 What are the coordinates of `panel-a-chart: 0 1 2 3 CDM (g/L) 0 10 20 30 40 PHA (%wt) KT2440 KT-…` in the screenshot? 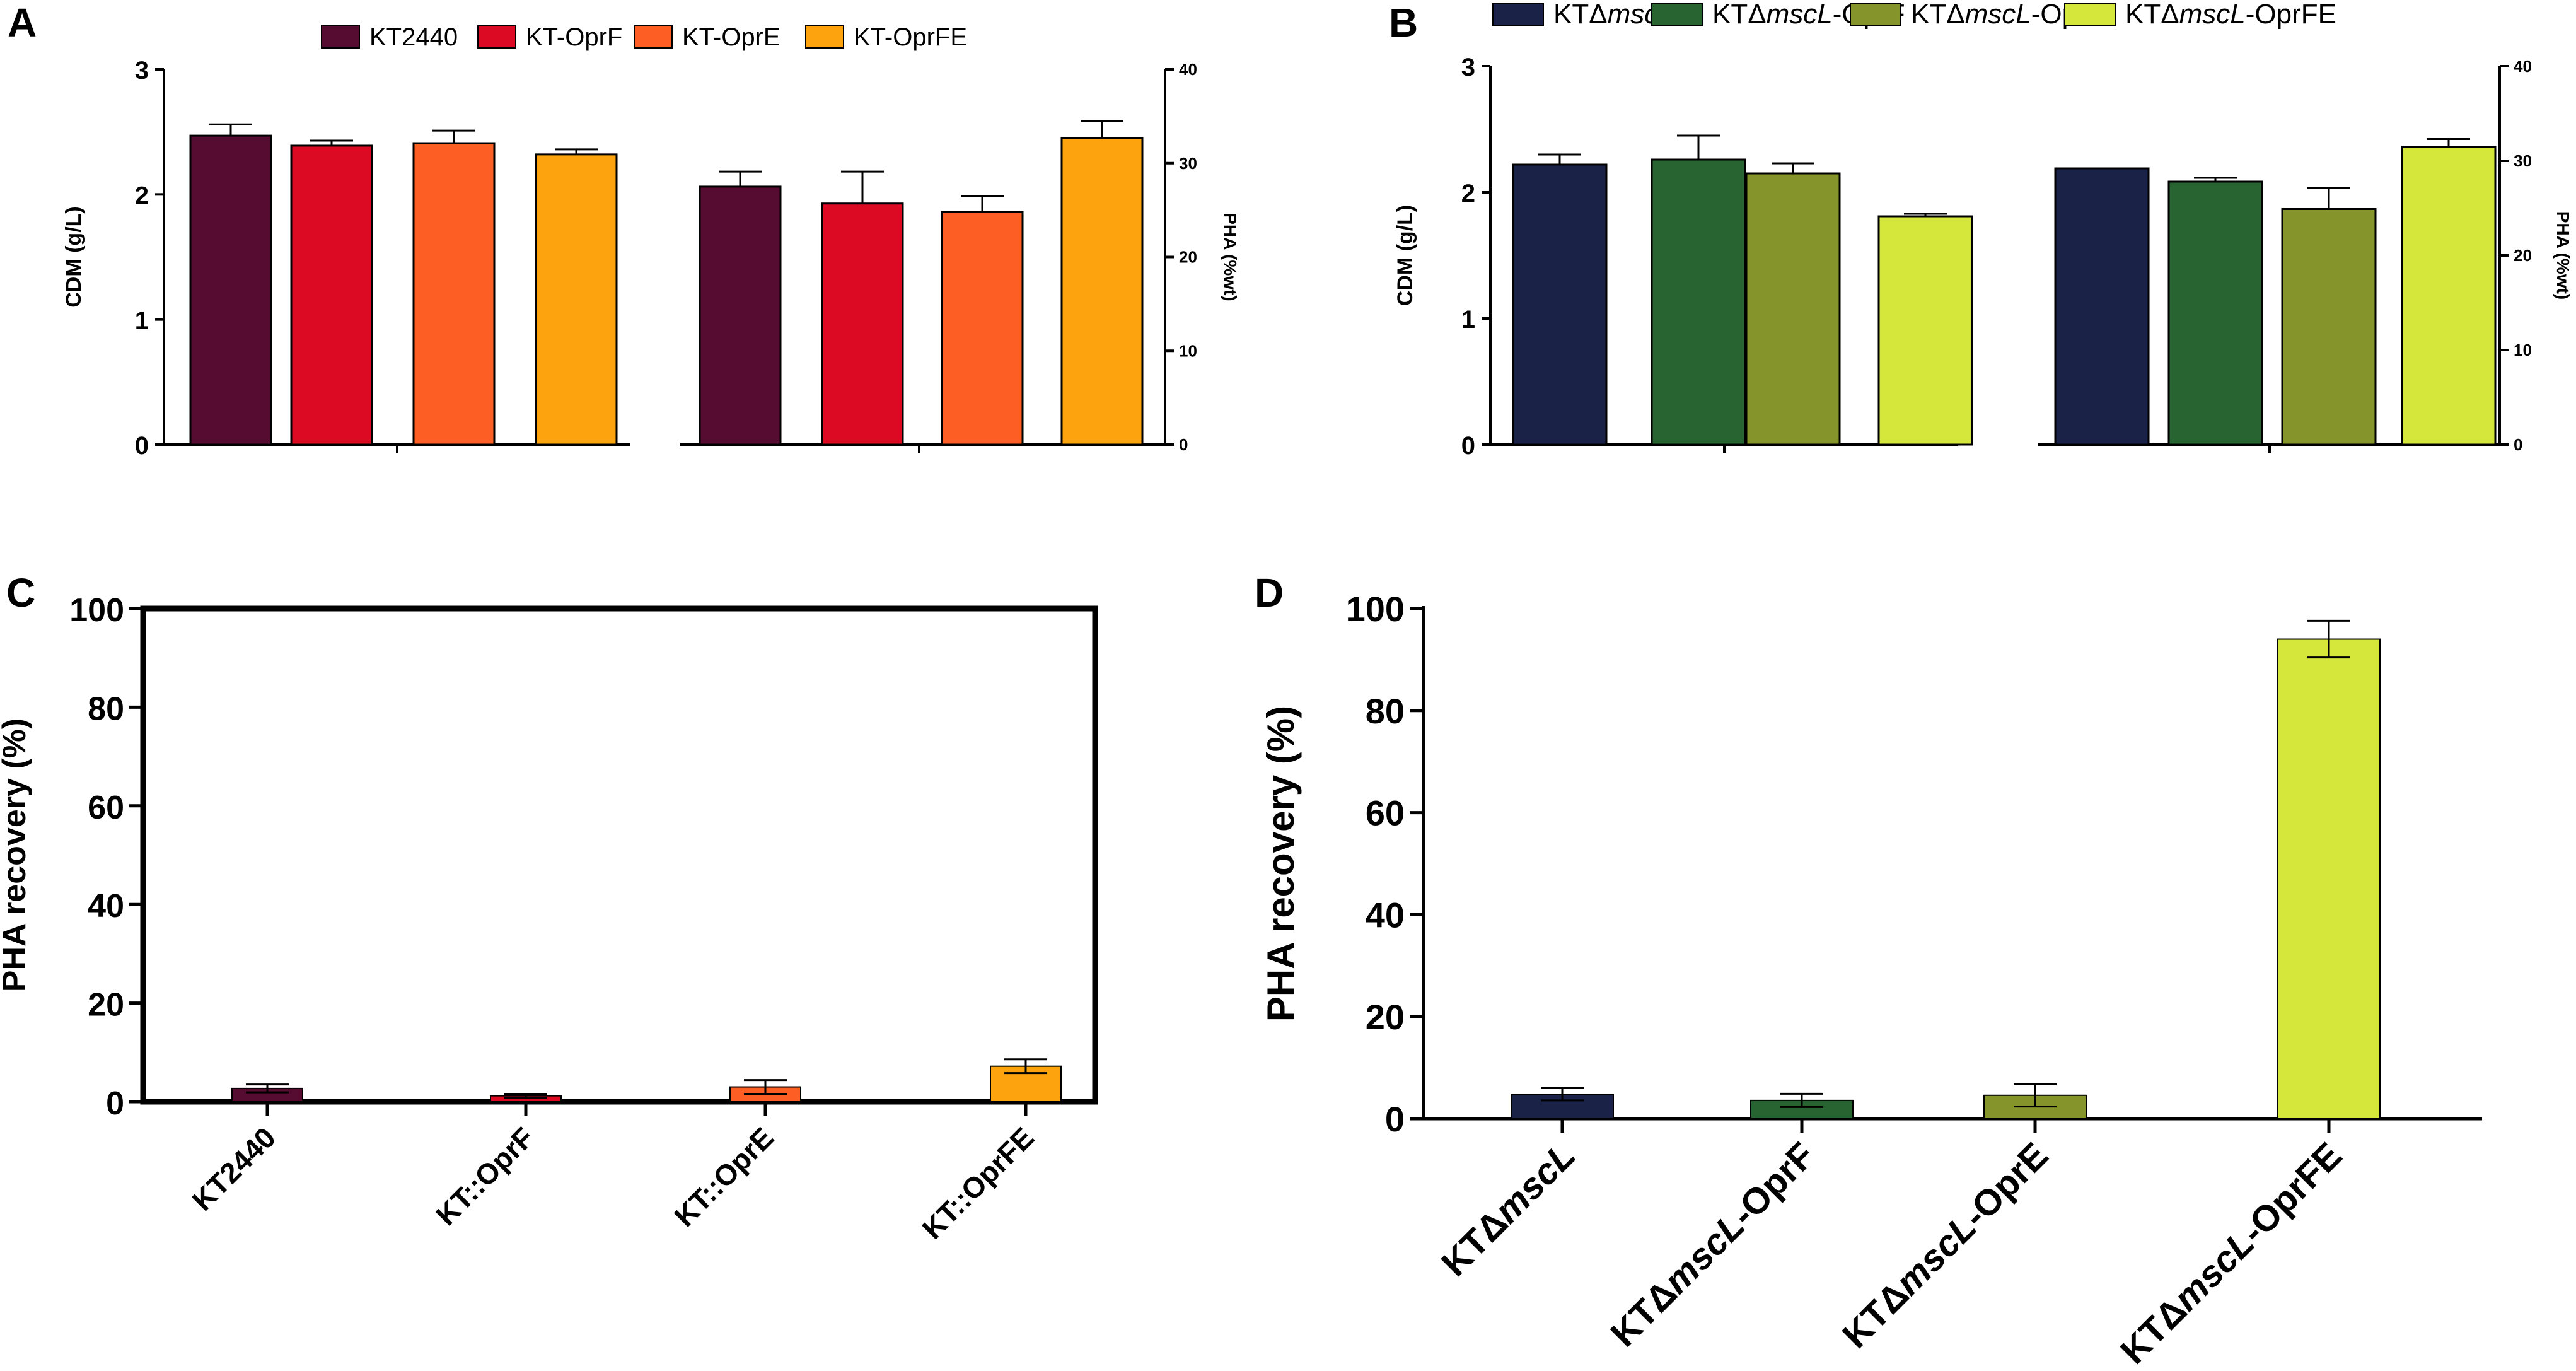 It's located at (651, 241).